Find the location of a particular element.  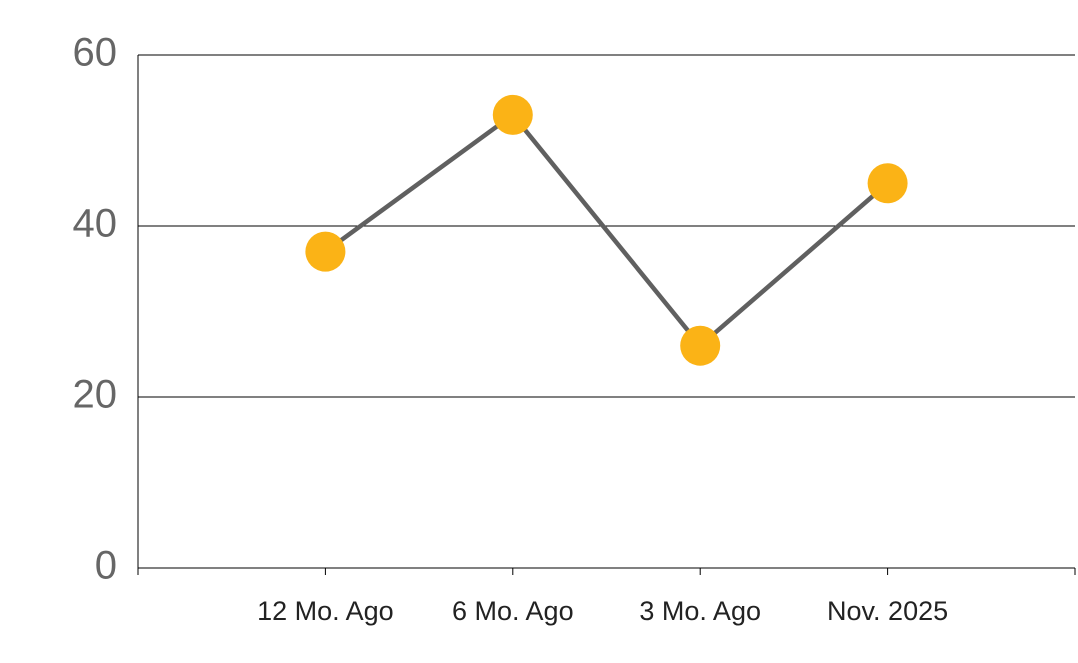

x-tick-label: 3 Mo. Ago is located at coordinates (700, 611).